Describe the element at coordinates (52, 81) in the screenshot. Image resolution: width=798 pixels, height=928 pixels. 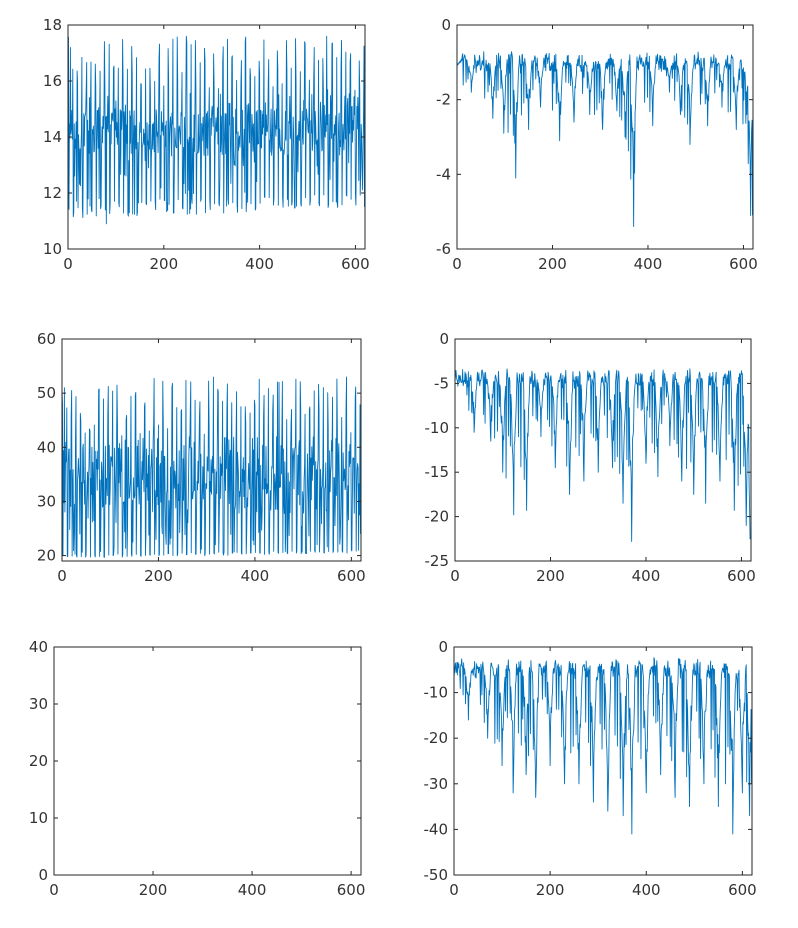
I see `y-tick-label: 16` at that location.